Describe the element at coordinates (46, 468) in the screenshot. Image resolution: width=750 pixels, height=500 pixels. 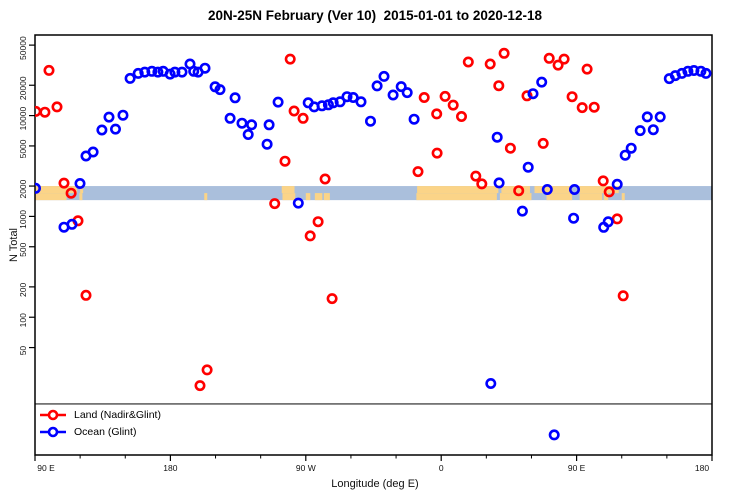
I see `x-tick-label: 90 E` at that location.